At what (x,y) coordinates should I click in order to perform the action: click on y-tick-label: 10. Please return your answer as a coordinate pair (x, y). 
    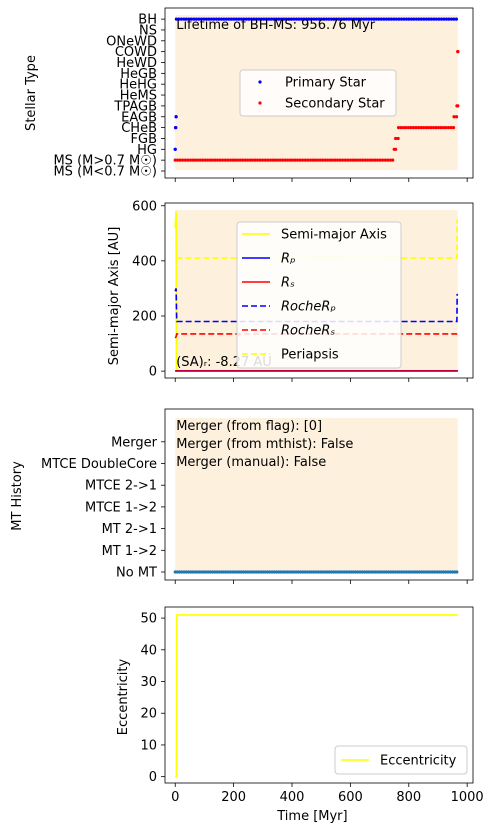
    Looking at the image, I should click on (148, 745).